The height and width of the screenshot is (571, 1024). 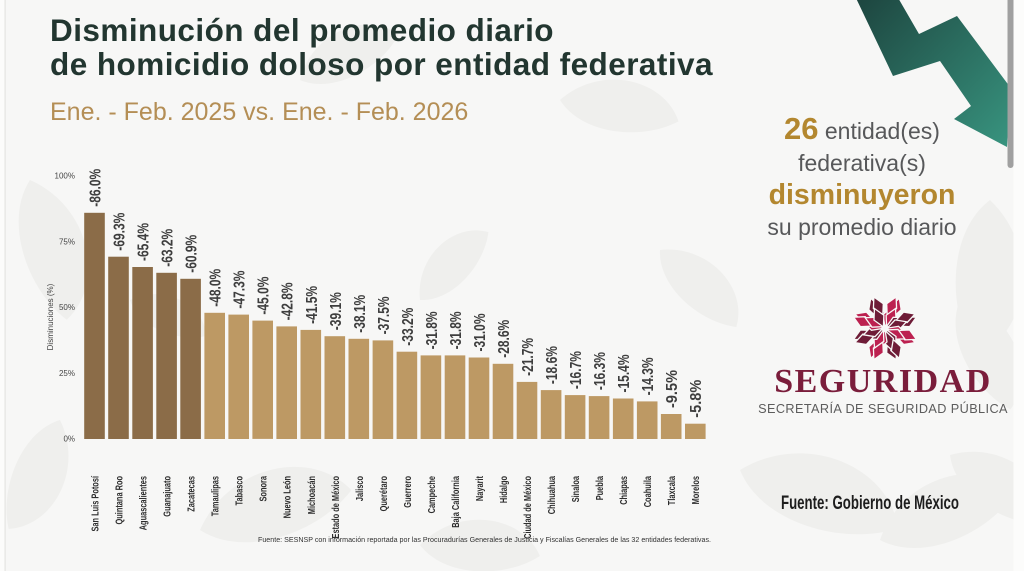 What do you see at coordinates (264, 296) in the screenshot?
I see `svg-text: -45.0%` at bounding box center [264, 296].